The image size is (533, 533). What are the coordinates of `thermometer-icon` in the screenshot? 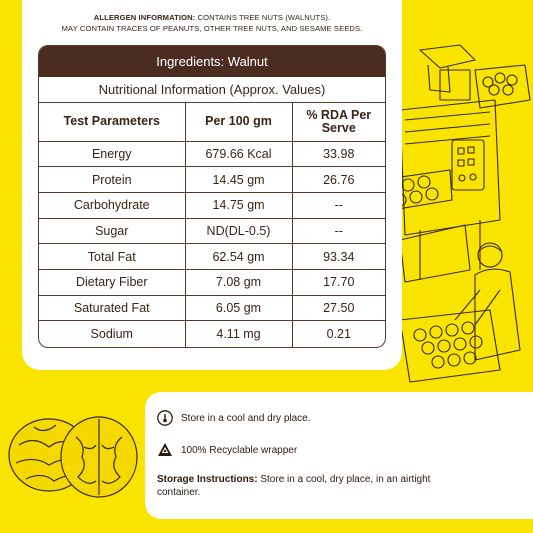 It's located at (165, 418).